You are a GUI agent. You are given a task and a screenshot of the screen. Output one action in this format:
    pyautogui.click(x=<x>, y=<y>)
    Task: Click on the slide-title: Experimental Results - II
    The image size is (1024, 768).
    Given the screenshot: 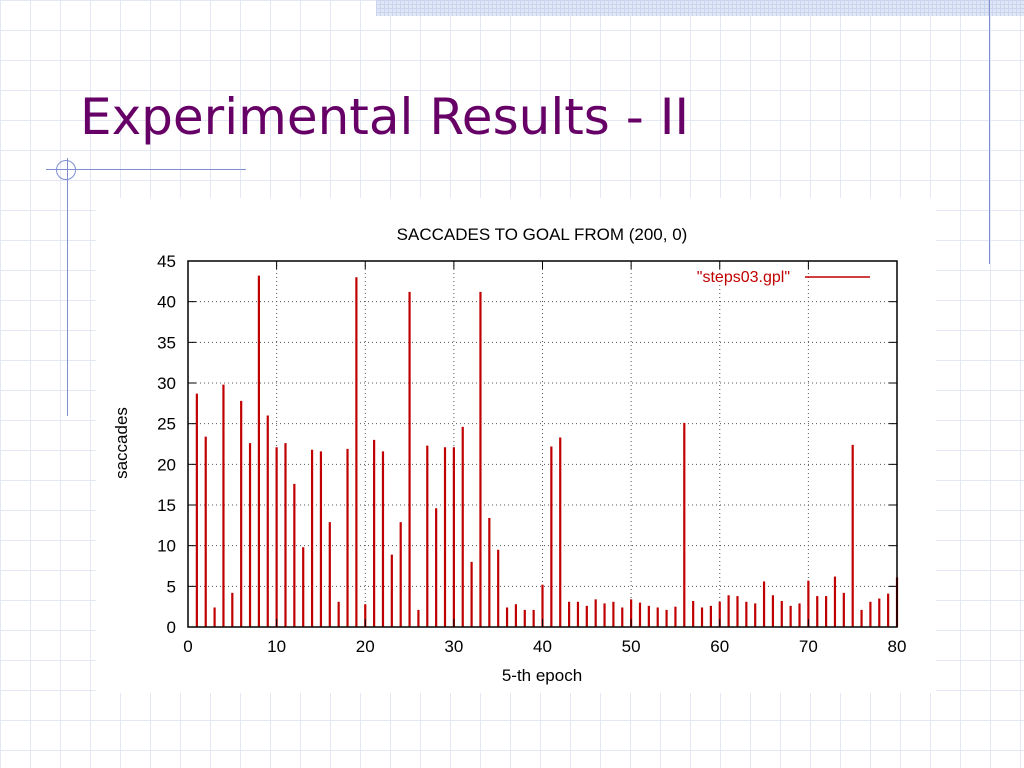 What is the action you would take?
    pyautogui.click(x=385, y=117)
    